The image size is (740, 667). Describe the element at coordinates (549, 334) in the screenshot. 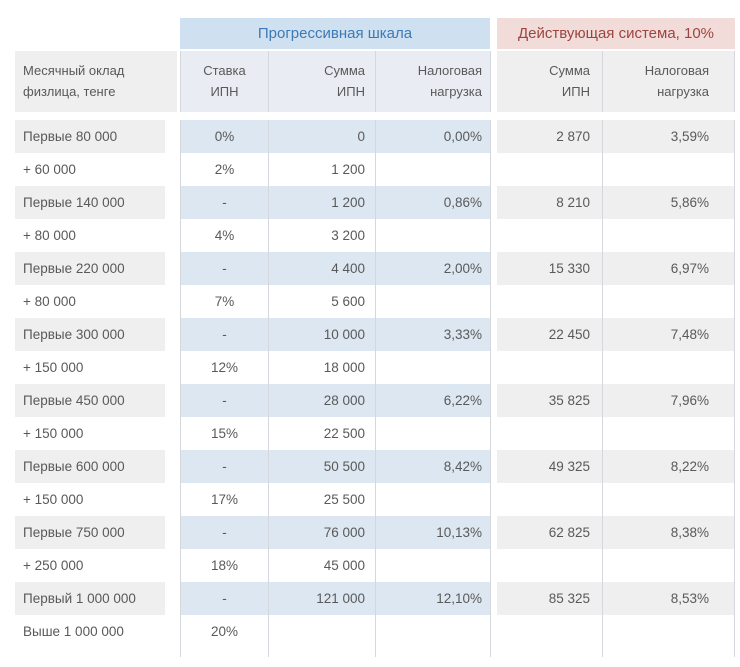

I see `cell-current-sum: 22 450` at that location.